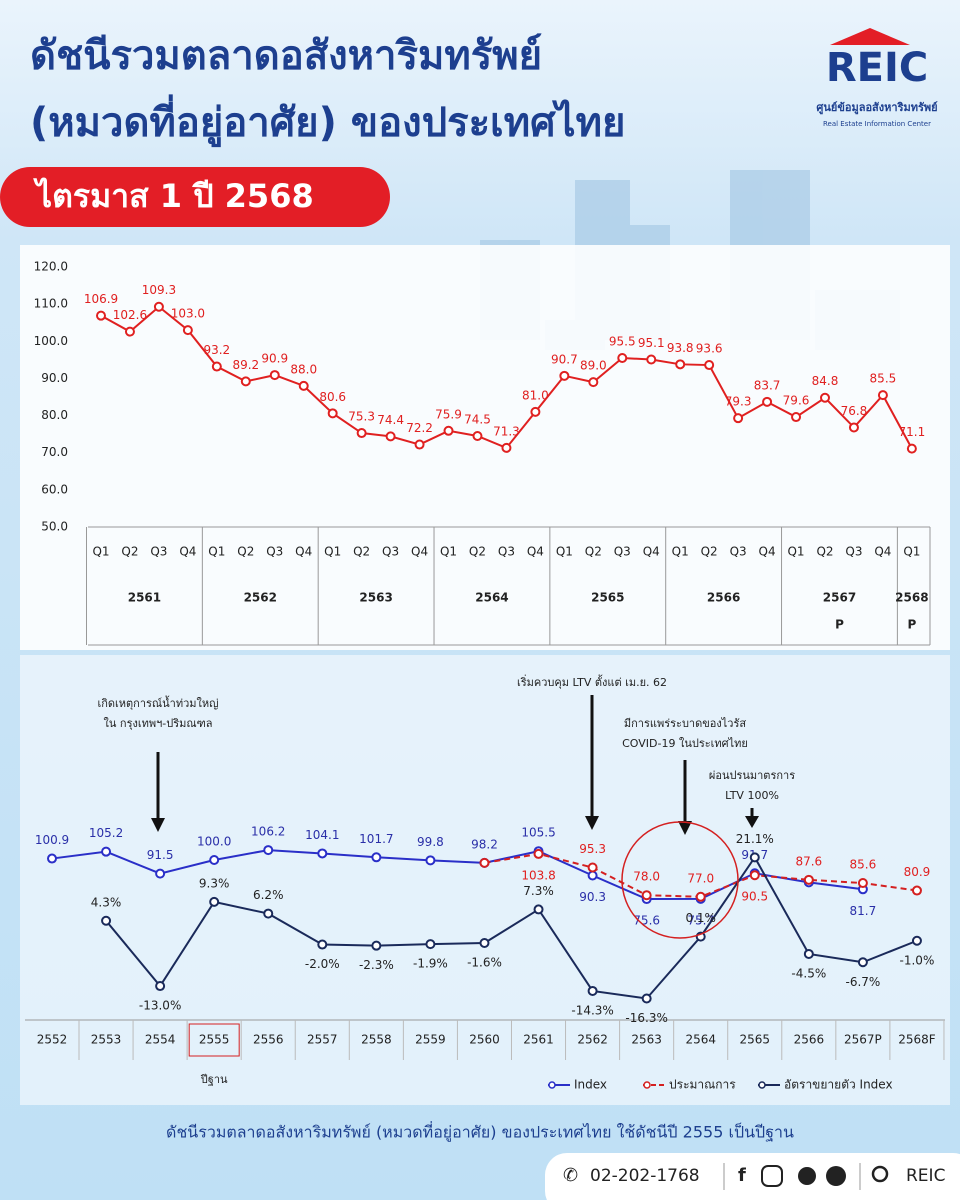 This screenshot has height=1200, width=960. I want to click on data-label: 79.6, so click(796, 401).